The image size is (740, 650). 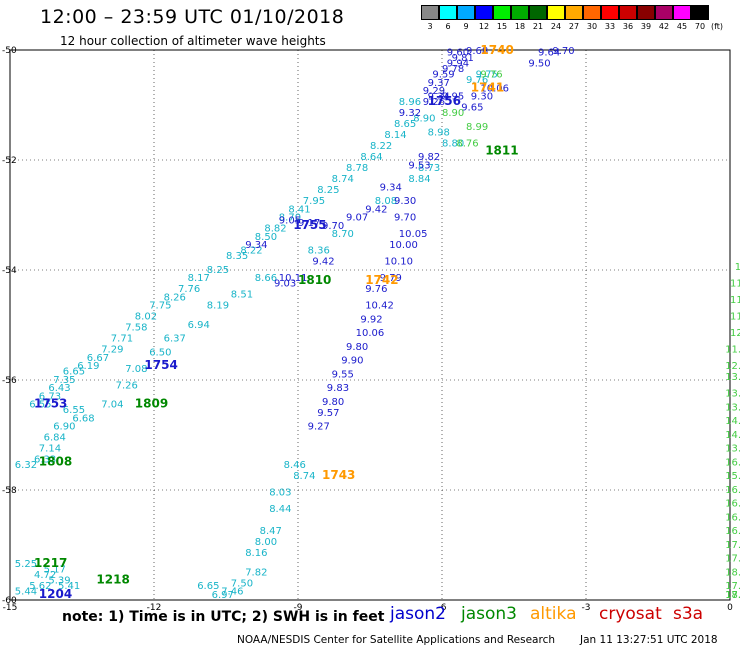 What do you see at coordinates (410, 113) in the screenshot?
I see `swh-value: 9.32` at bounding box center [410, 113].